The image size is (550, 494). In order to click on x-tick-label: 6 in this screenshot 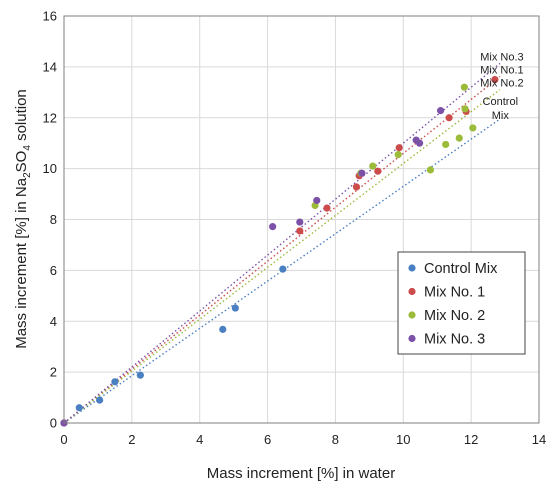, I will do `click(267, 439)`.